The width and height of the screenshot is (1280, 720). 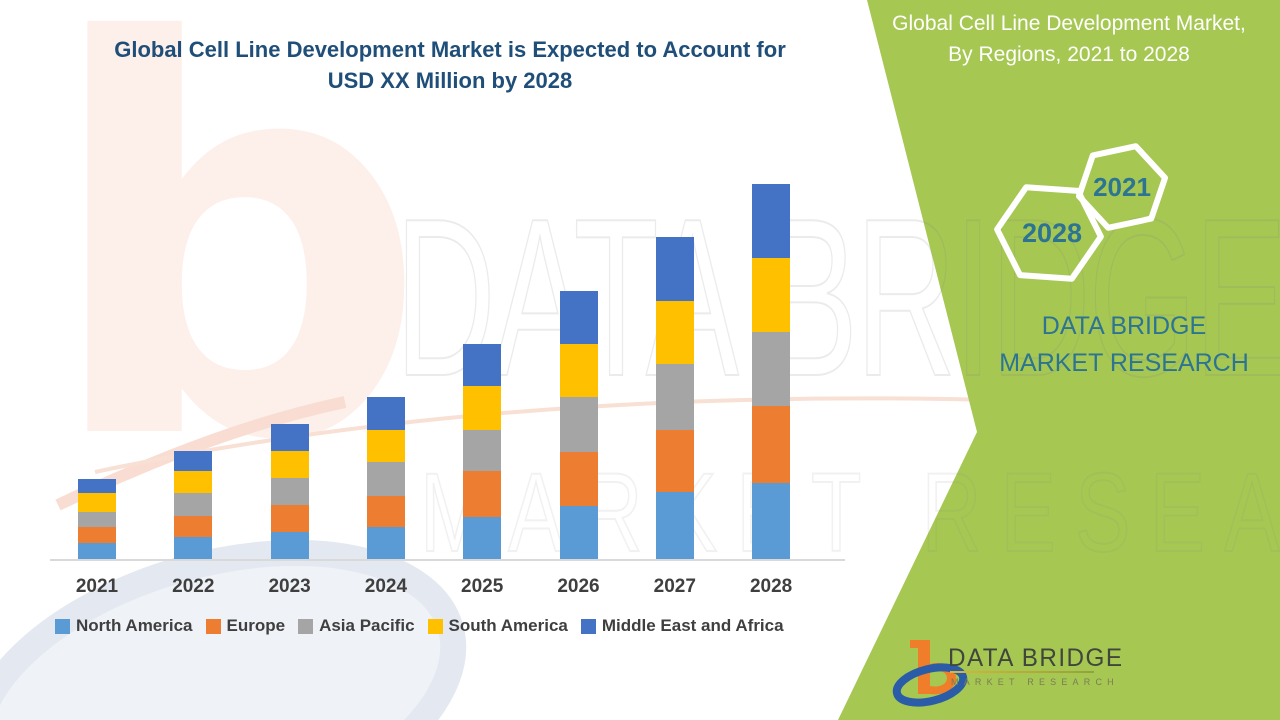 I want to click on hexagon-2021-label: 2021, so click(x=1122, y=187).